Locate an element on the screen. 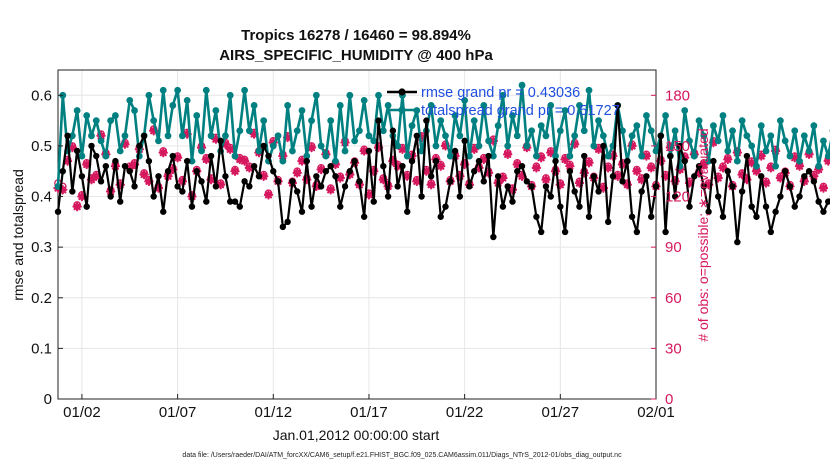 This screenshot has width=830, height=470. x-tick-label: 01/02 is located at coordinates (82, 412).